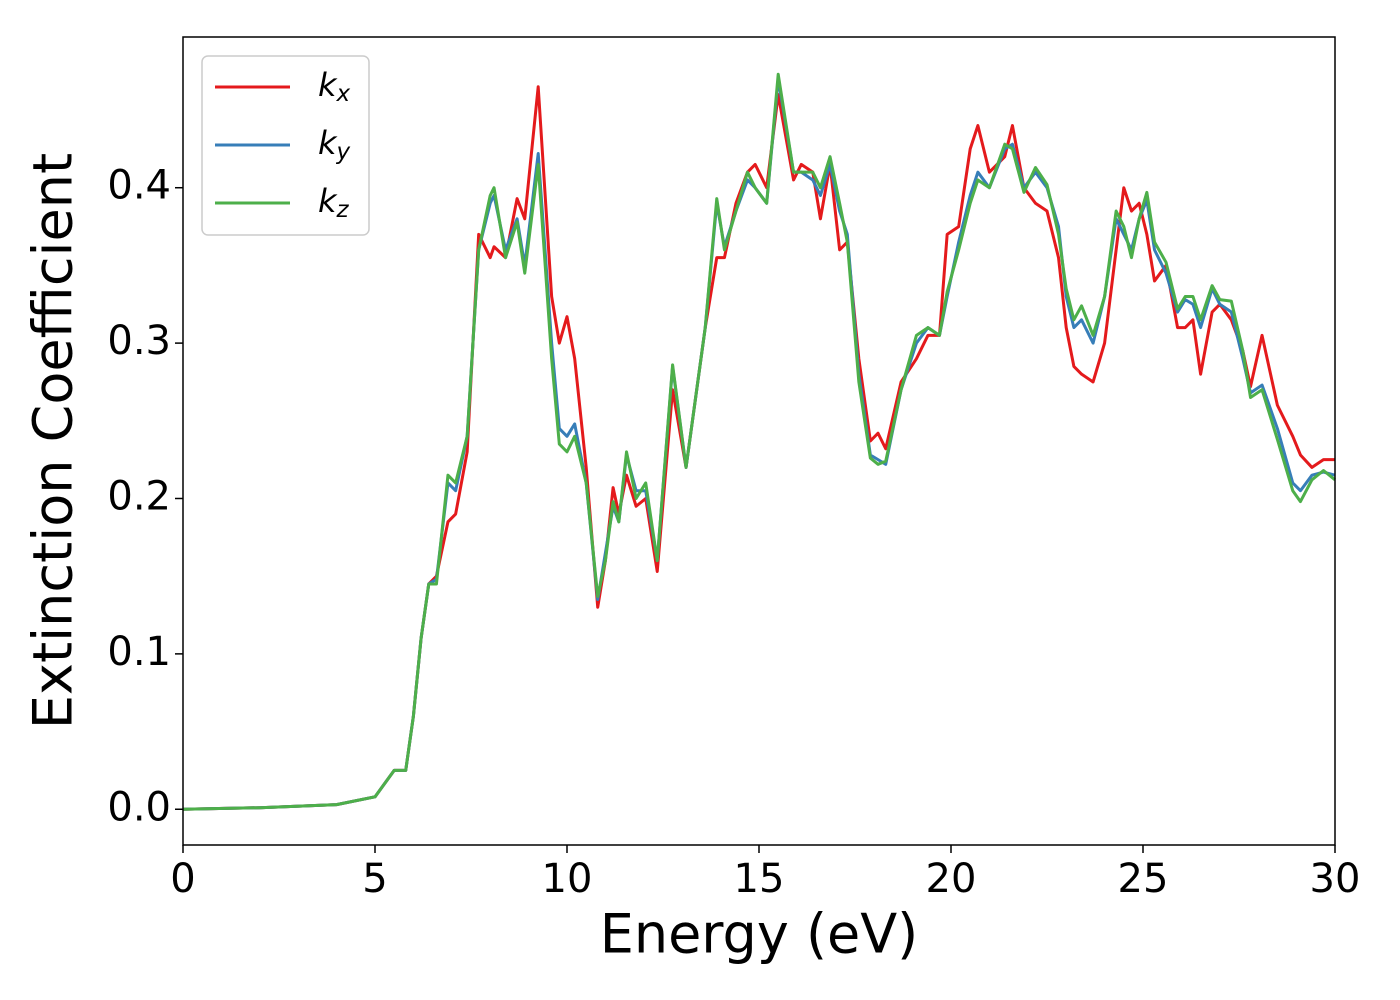 The height and width of the screenshot is (1000, 1400). Describe the element at coordinates (139, 496) in the screenshot. I see `y-tick-label: 0.2` at that location.